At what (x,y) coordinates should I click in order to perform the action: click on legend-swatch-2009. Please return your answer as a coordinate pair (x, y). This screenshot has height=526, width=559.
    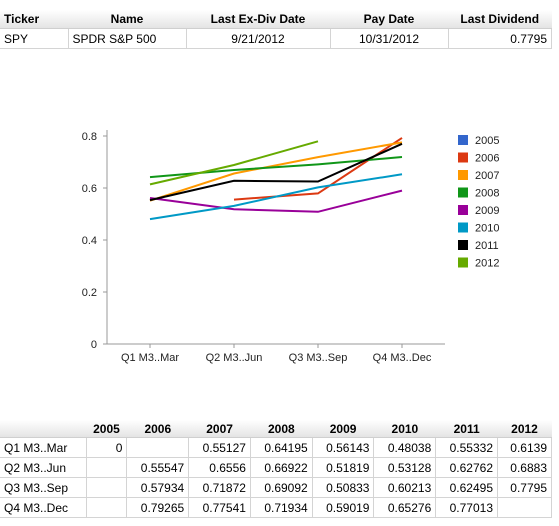
    Looking at the image, I should click on (463, 210).